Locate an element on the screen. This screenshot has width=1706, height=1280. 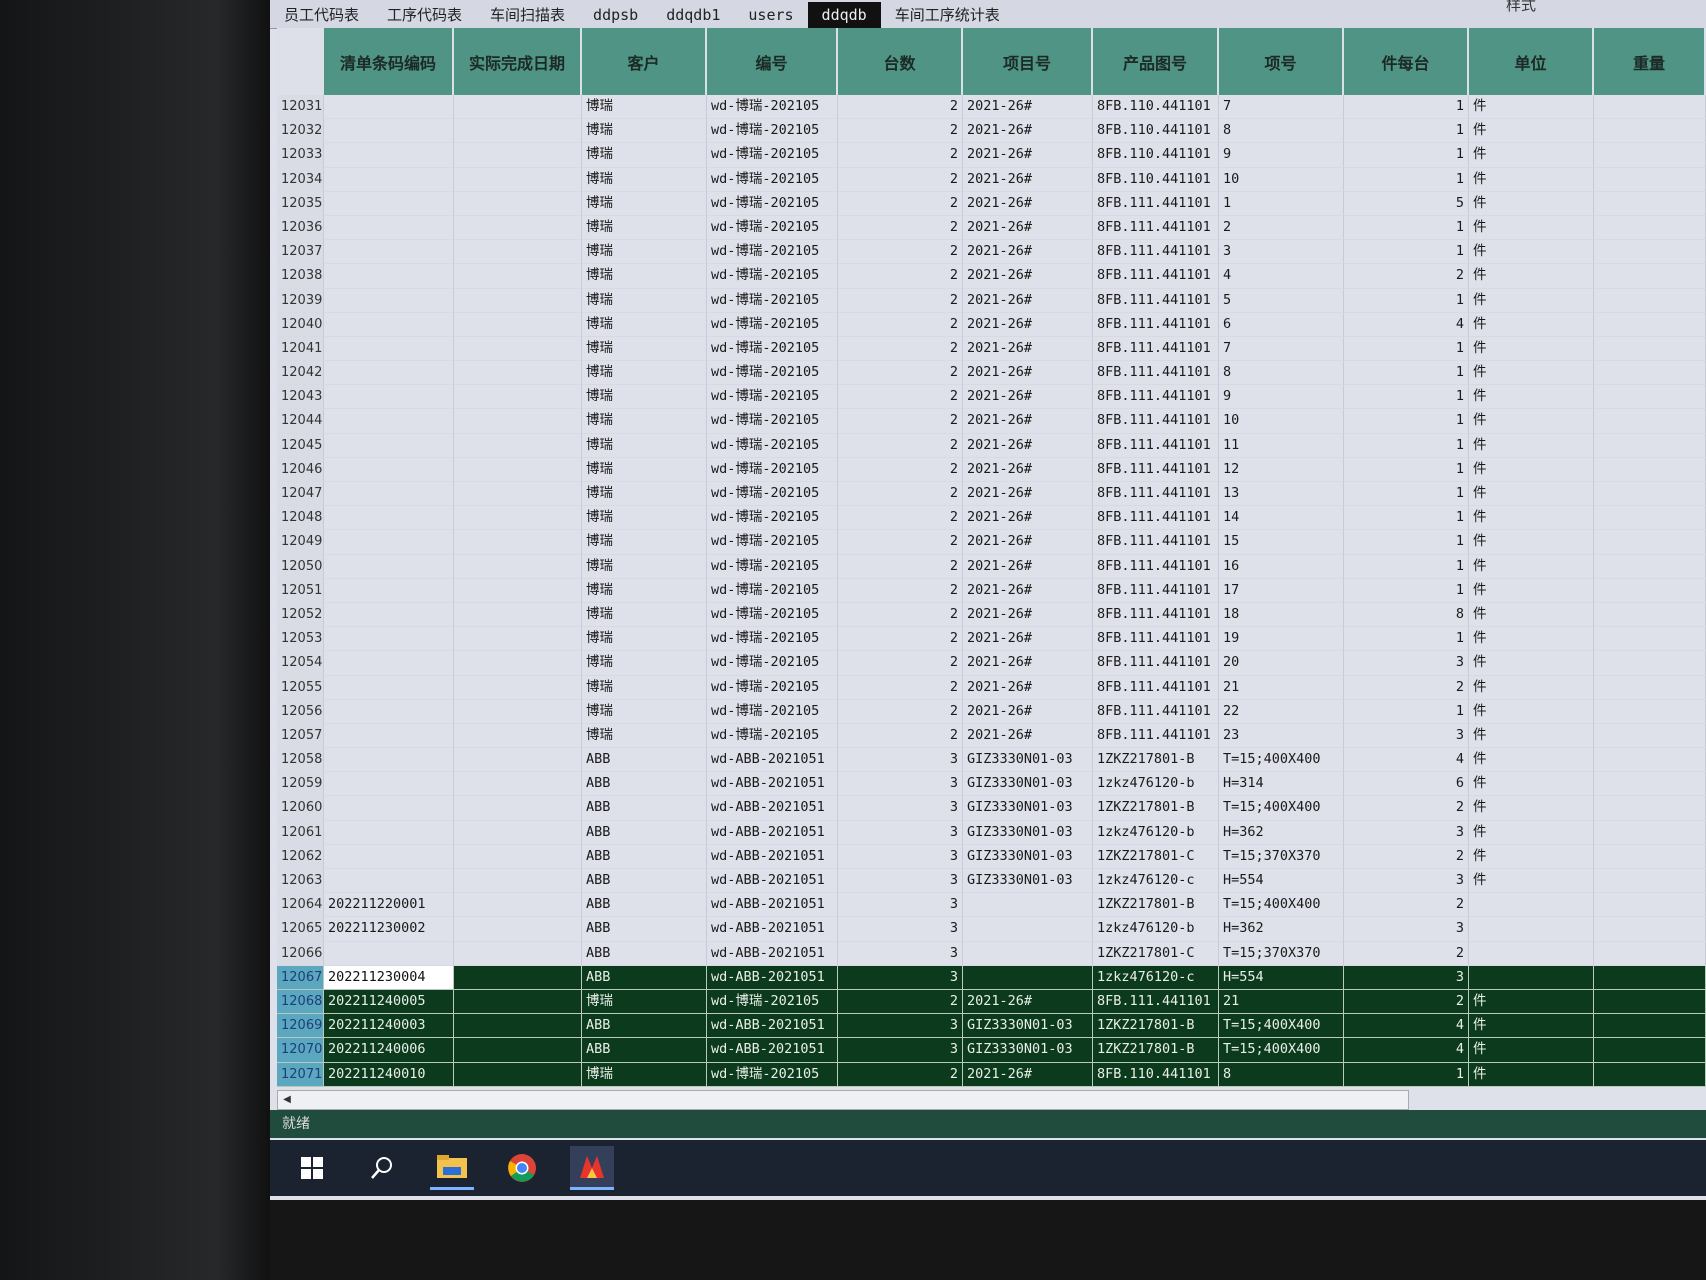
cell-item: T=15;400X400 is located at coordinates (1281, 905).